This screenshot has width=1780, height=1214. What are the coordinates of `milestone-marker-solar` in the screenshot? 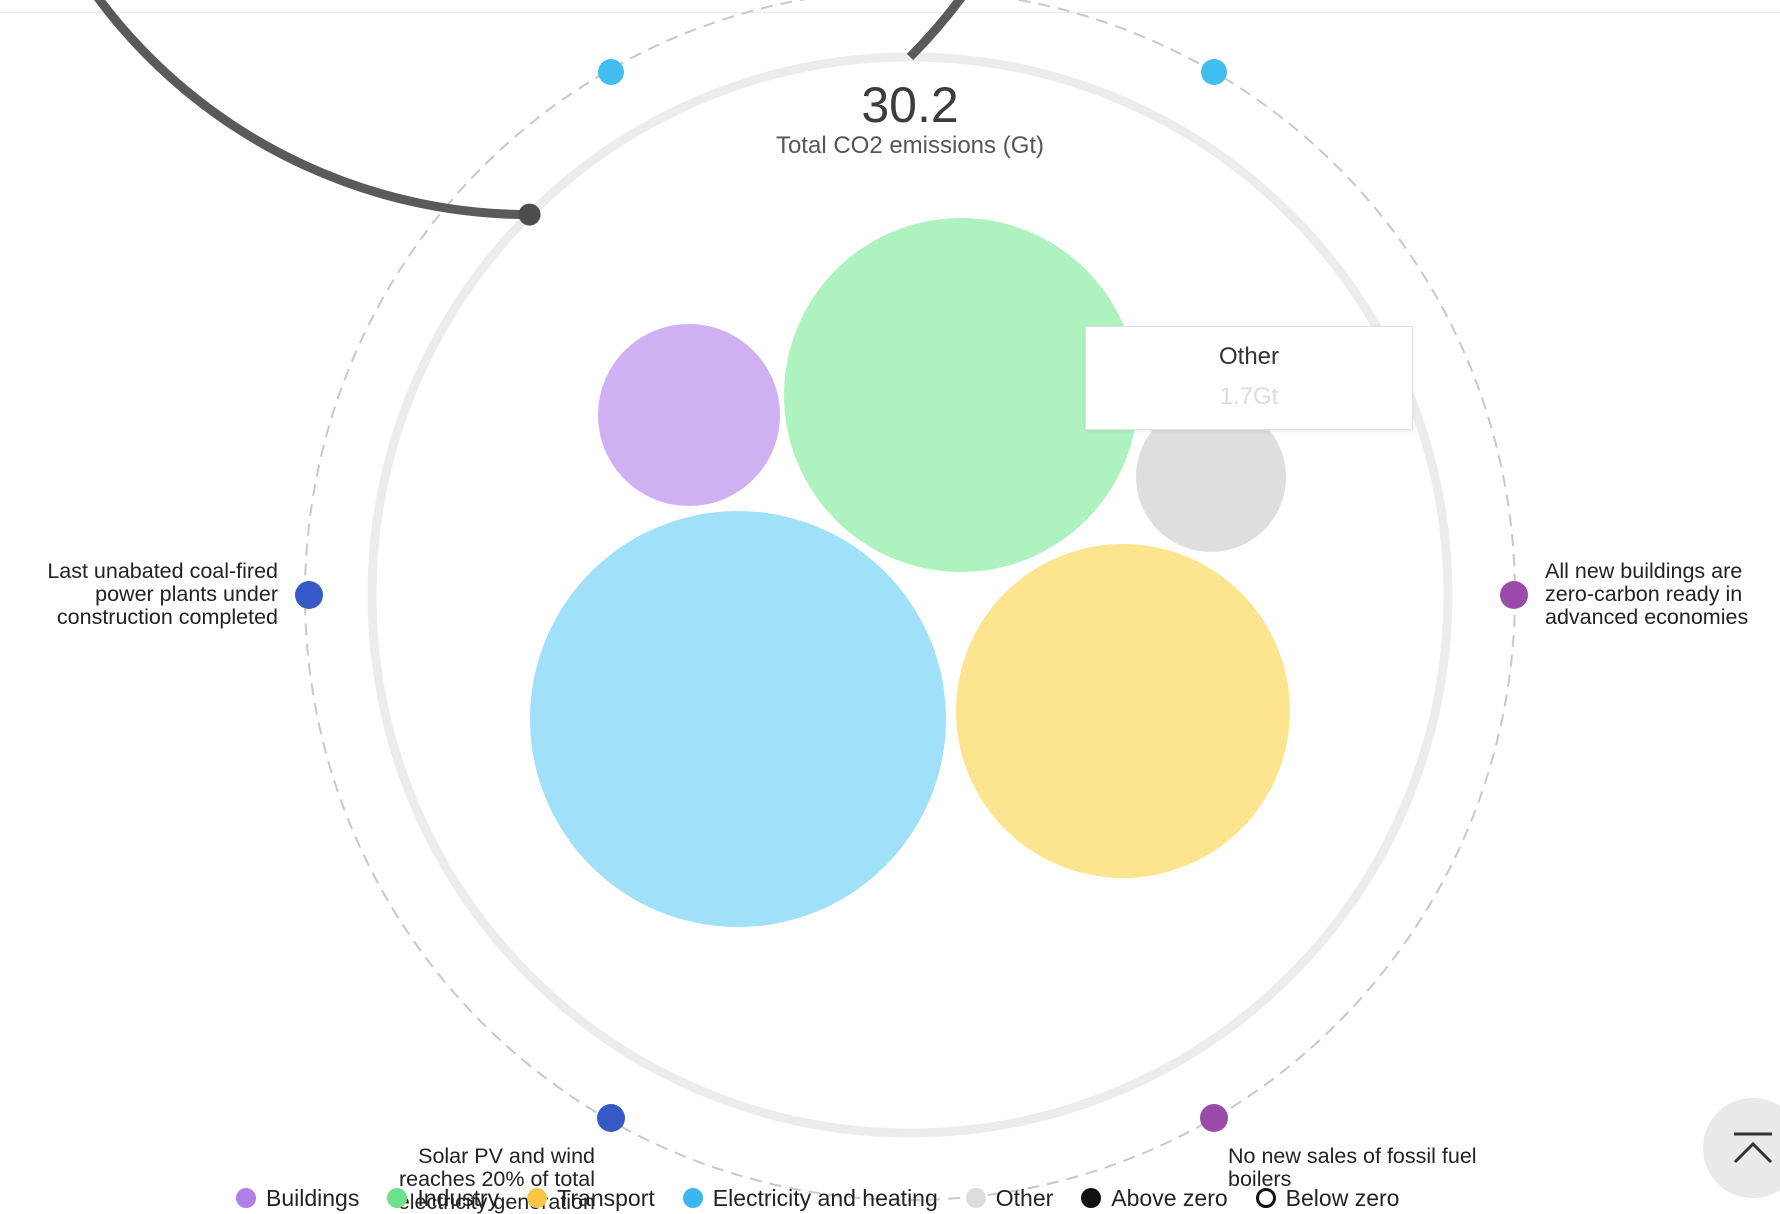 It's located at (611, 1118).